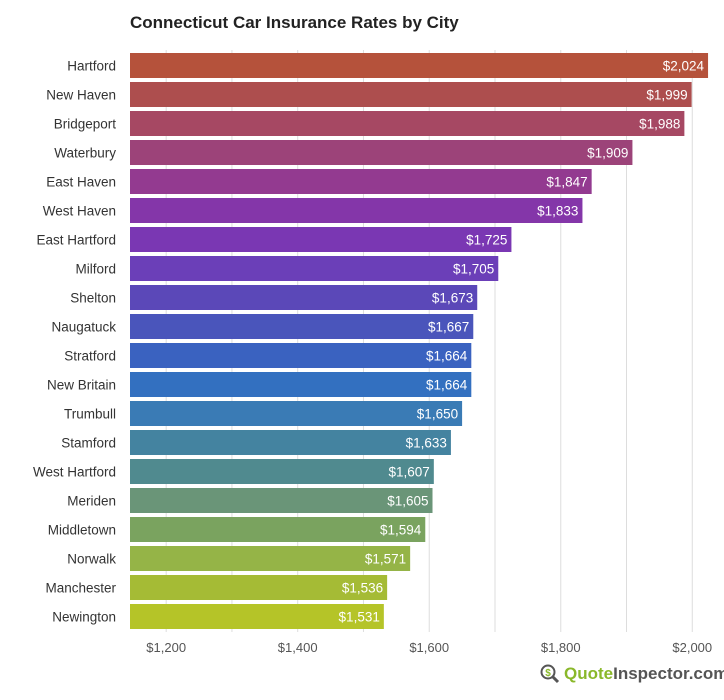 This screenshot has width=724, height=700. Describe the element at coordinates (409, 472) in the screenshot. I see `data-label: $1,607` at that location.